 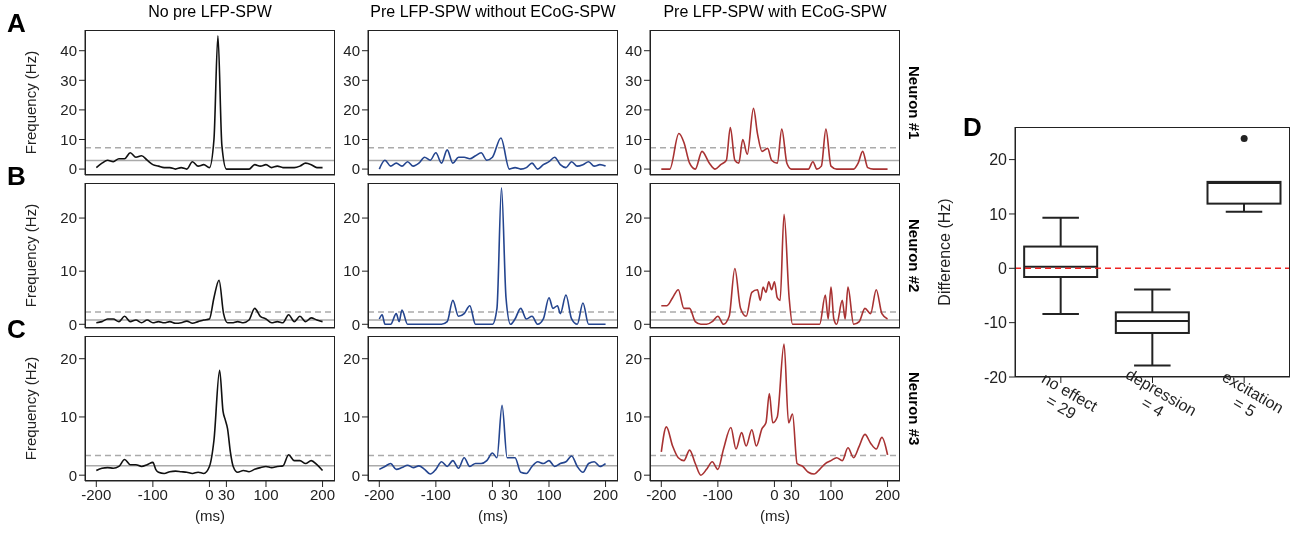 I want to click on text: Neuron #2, so click(x=914, y=256).